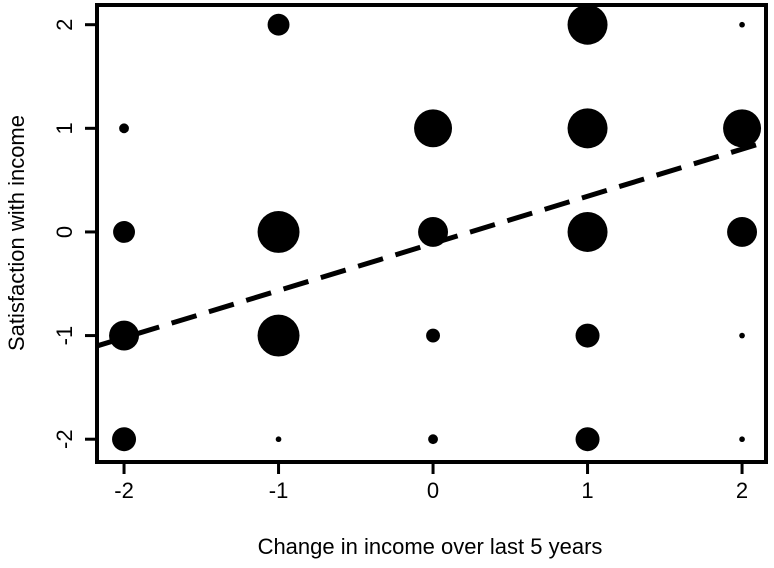 Image resolution: width=774 pixels, height=568 pixels. Describe the element at coordinates (742, 490) in the screenshot. I see `x-tick-label: 2` at that location.